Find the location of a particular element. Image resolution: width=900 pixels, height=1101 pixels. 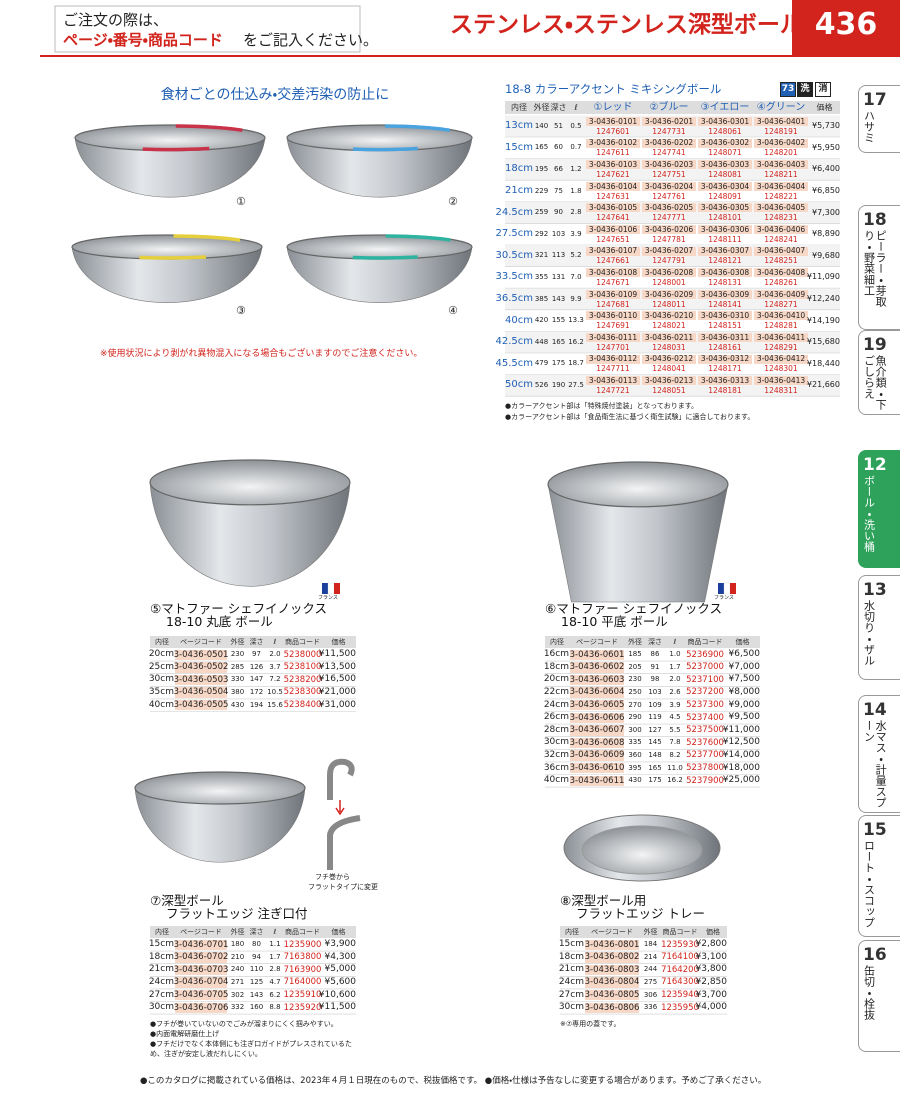

section-tab: 17 ハサミ is located at coordinates (879, 119).